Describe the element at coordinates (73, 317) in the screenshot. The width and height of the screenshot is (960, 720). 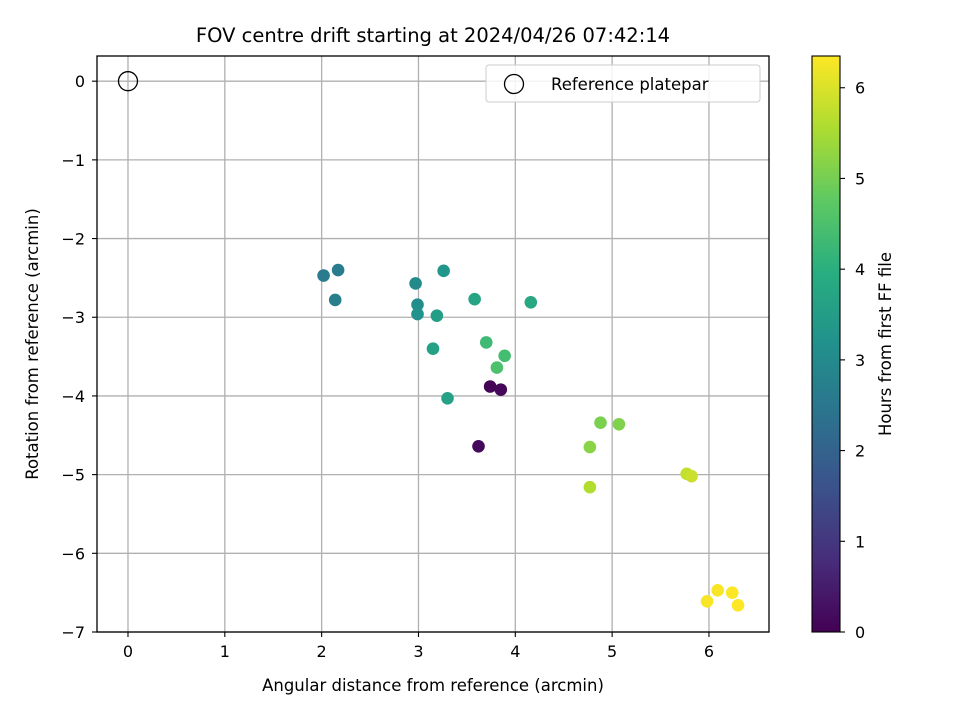
I see `y-tick-label: −3` at that location.